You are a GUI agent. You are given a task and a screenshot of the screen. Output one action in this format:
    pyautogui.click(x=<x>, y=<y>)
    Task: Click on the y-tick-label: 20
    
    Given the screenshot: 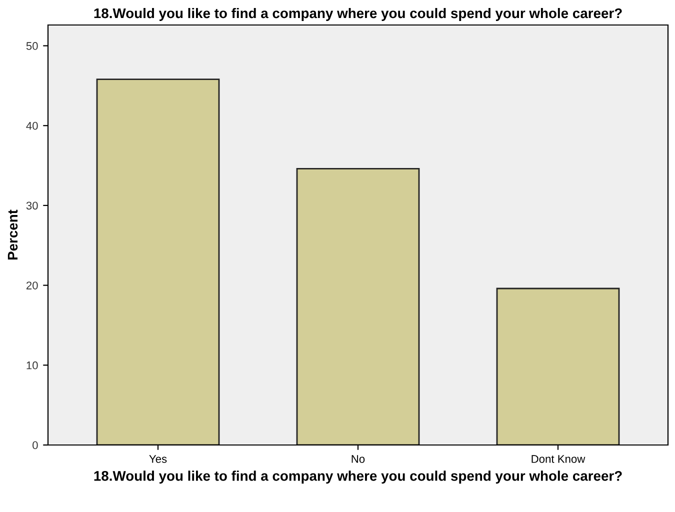 What is the action you would take?
    pyautogui.click(x=32, y=286)
    